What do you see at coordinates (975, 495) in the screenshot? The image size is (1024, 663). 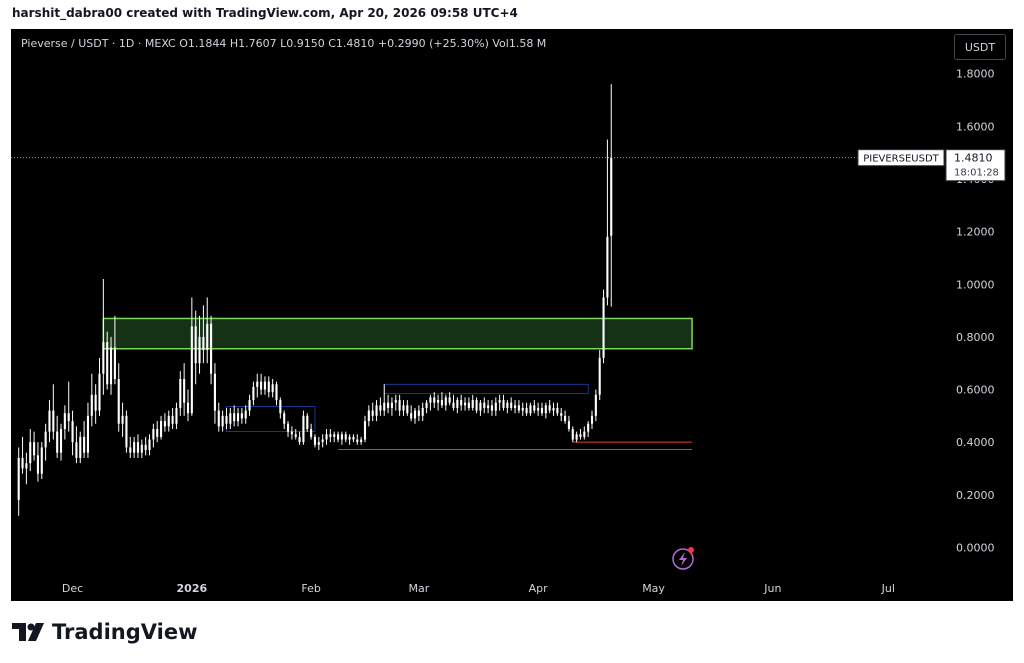 I see `y-tick-label: 0.2000` at bounding box center [975, 495].